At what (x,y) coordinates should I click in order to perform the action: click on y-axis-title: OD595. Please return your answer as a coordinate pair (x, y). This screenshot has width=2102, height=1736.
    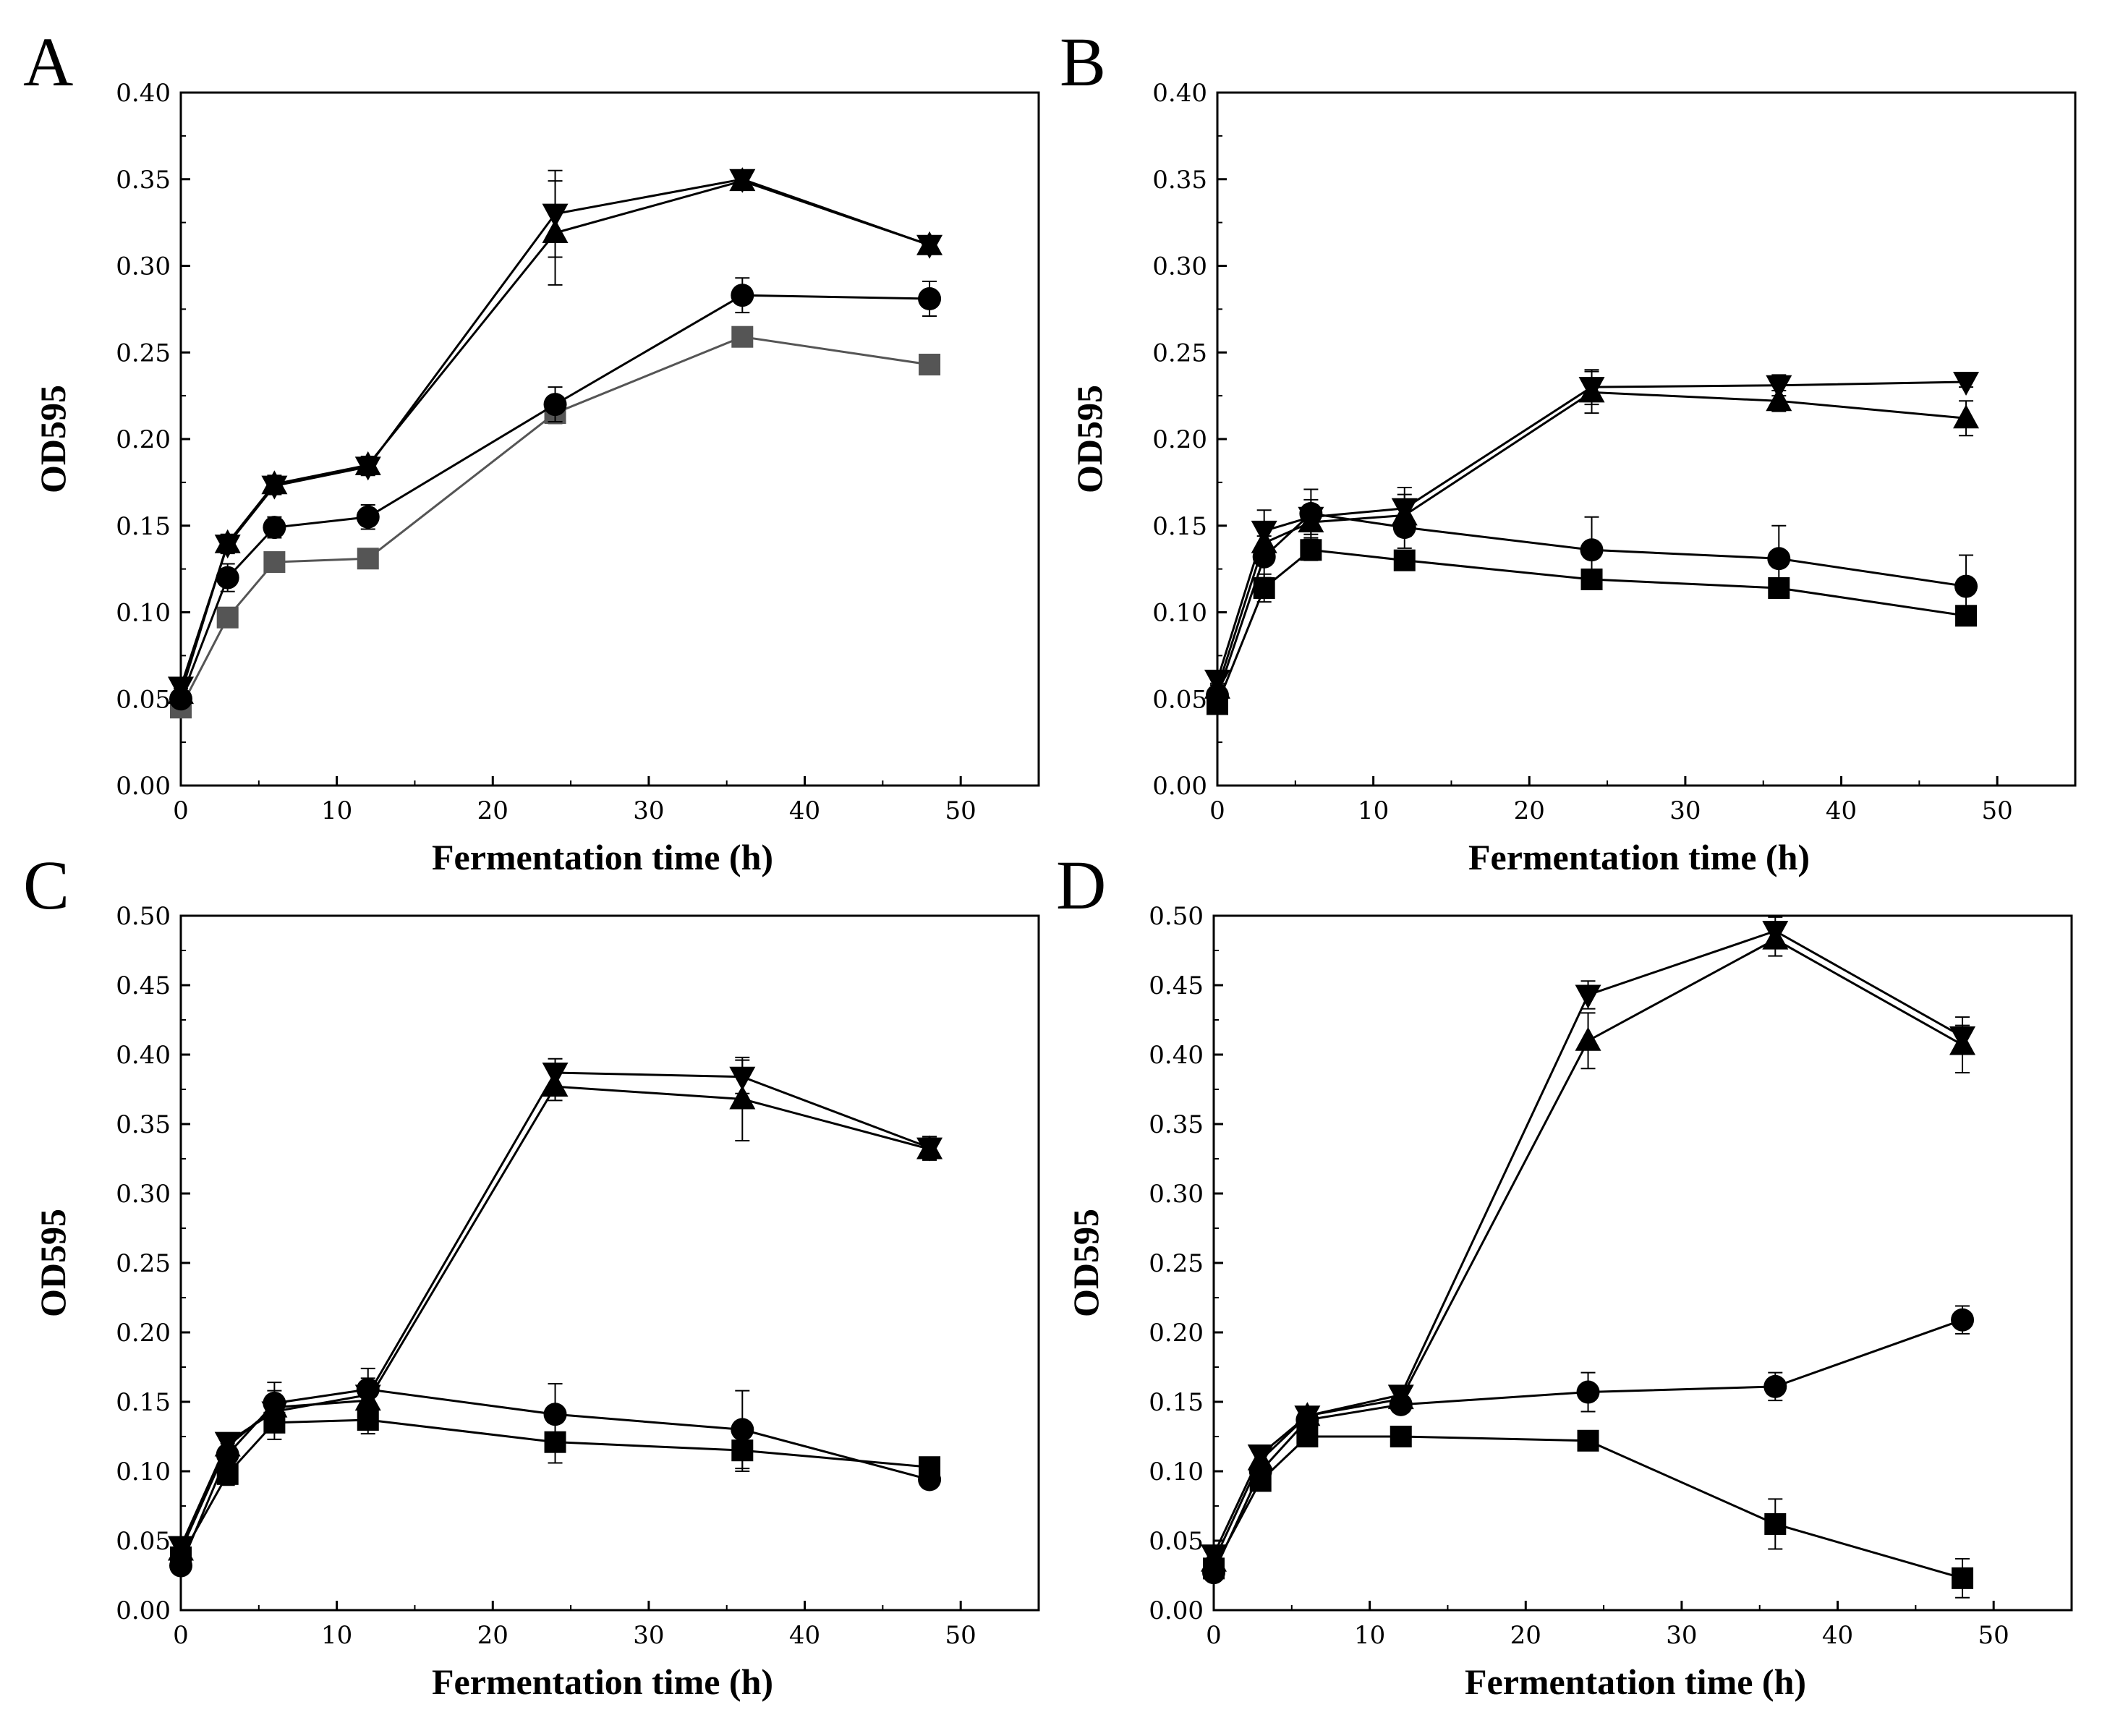
    Looking at the image, I should click on (1085, 1263).